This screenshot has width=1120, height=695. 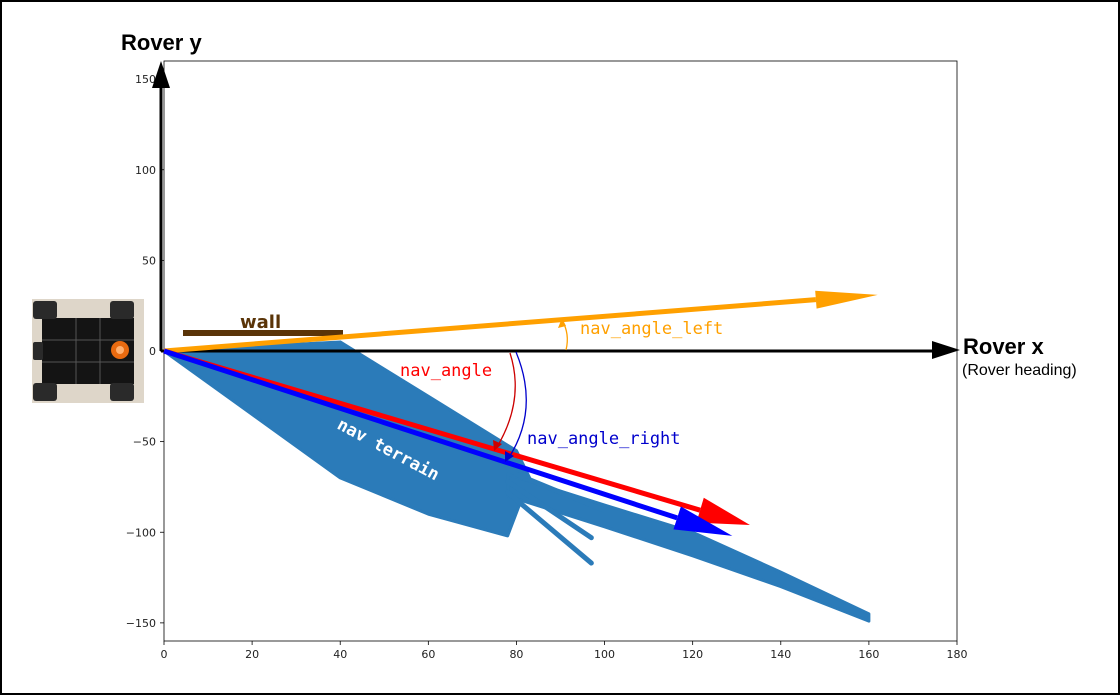 What do you see at coordinates (144, 442) in the screenshot?
I see `y-tick-label: −50` at bounding box center [144, 442].